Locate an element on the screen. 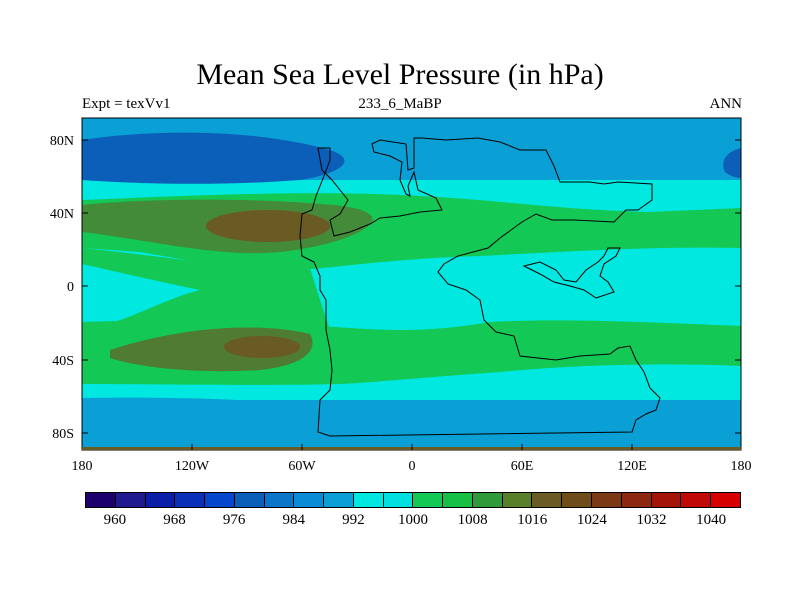  colorbar-label: 1024 is located at coordinates (591, 520).